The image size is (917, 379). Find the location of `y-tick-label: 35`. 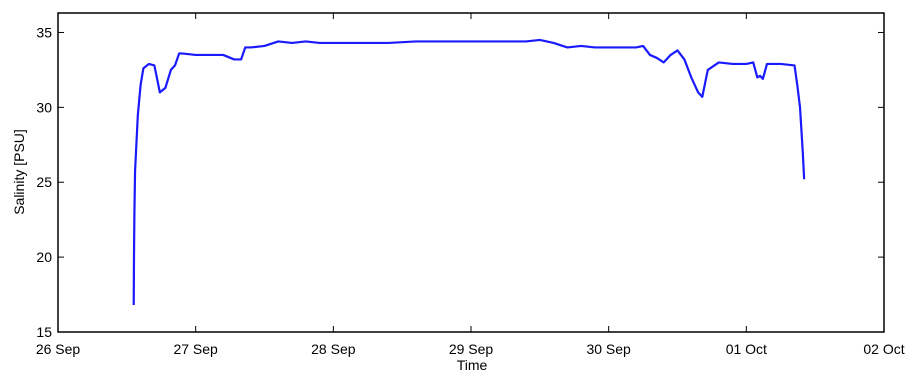

y-tick-label: 35 is located at coordinates (44, 32).